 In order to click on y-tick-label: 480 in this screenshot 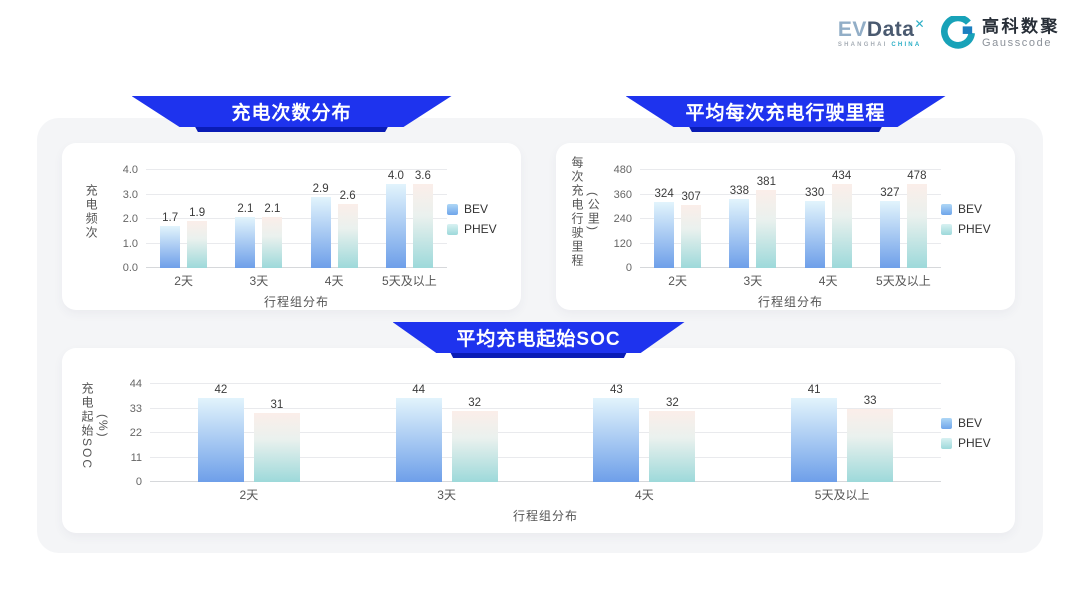, I will do `click(622, 170)`.